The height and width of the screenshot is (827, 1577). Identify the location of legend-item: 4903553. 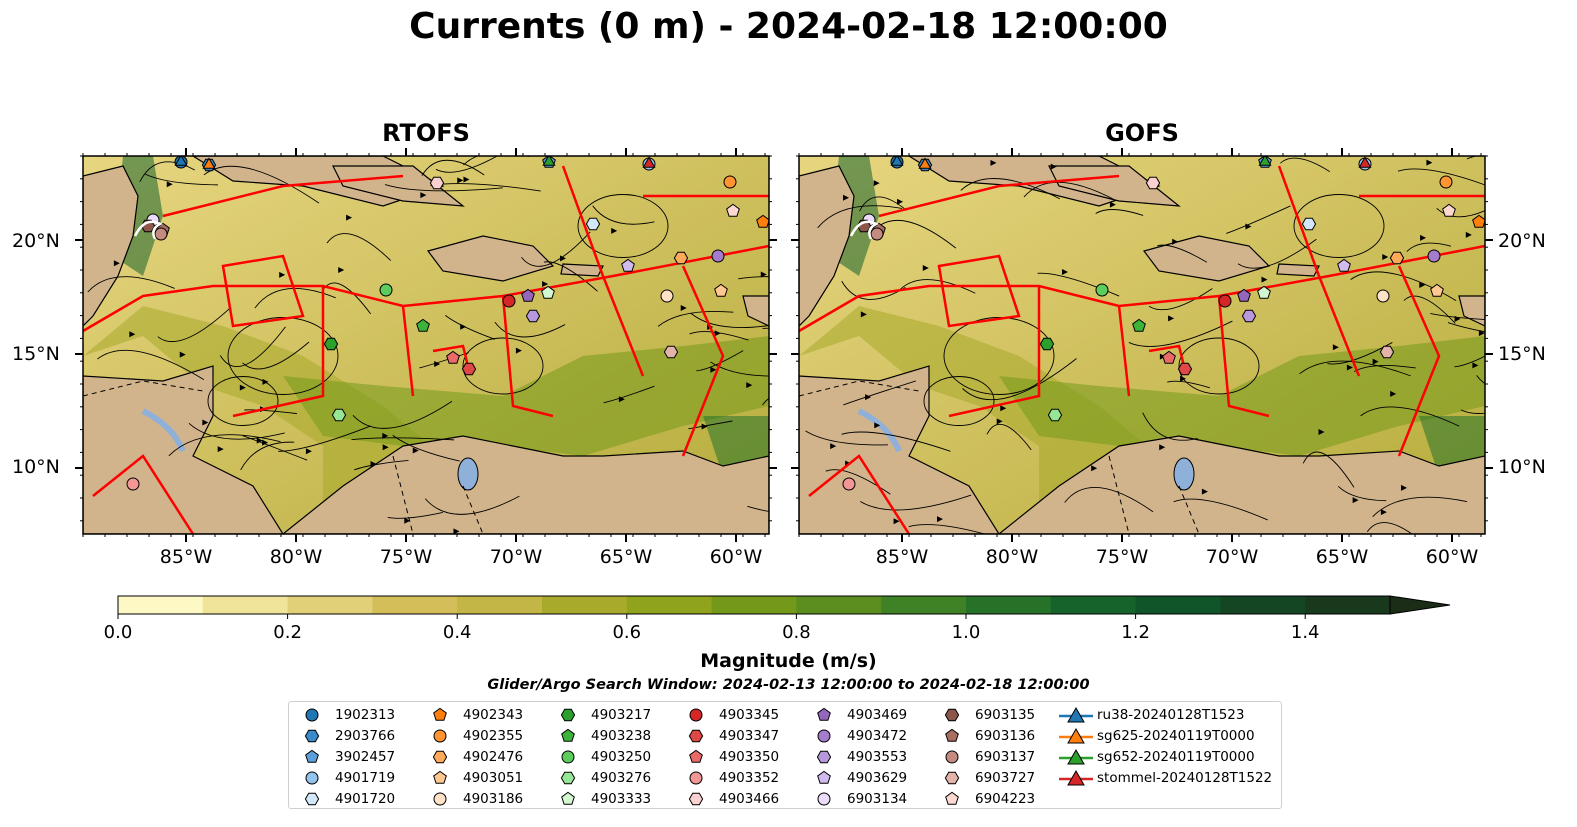
(857, 757).